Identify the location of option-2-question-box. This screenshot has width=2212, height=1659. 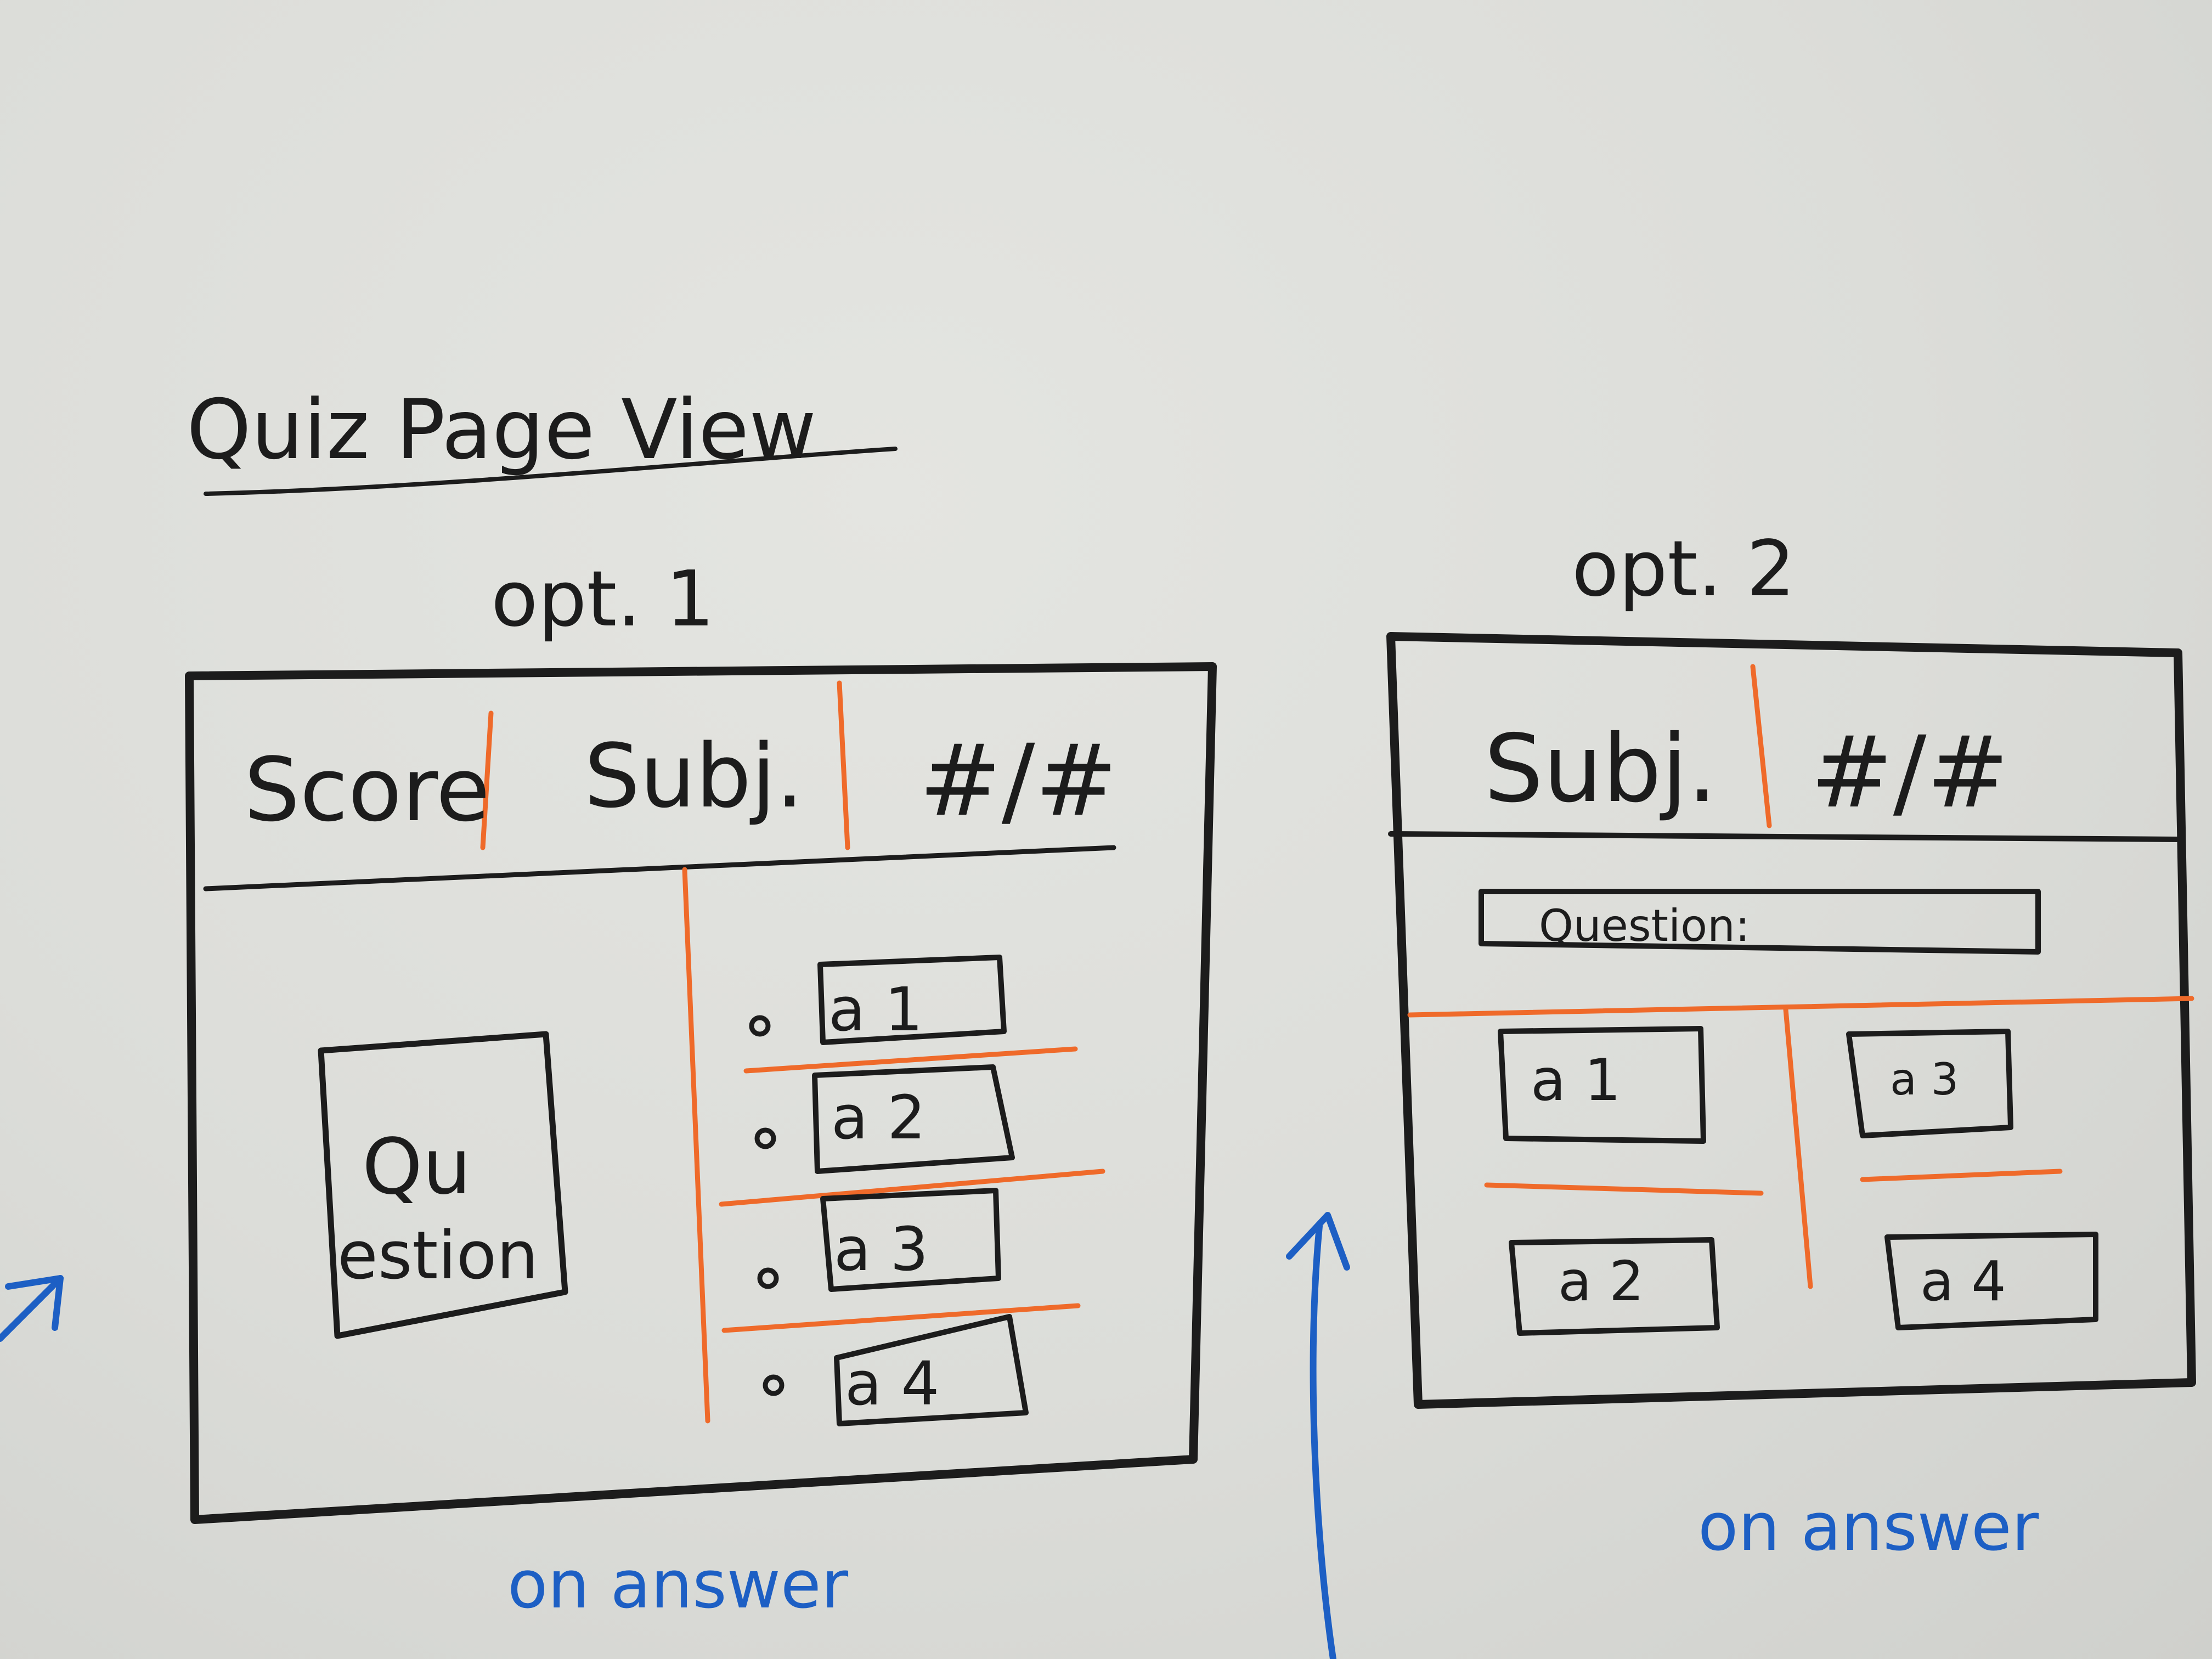
(1760, 922).